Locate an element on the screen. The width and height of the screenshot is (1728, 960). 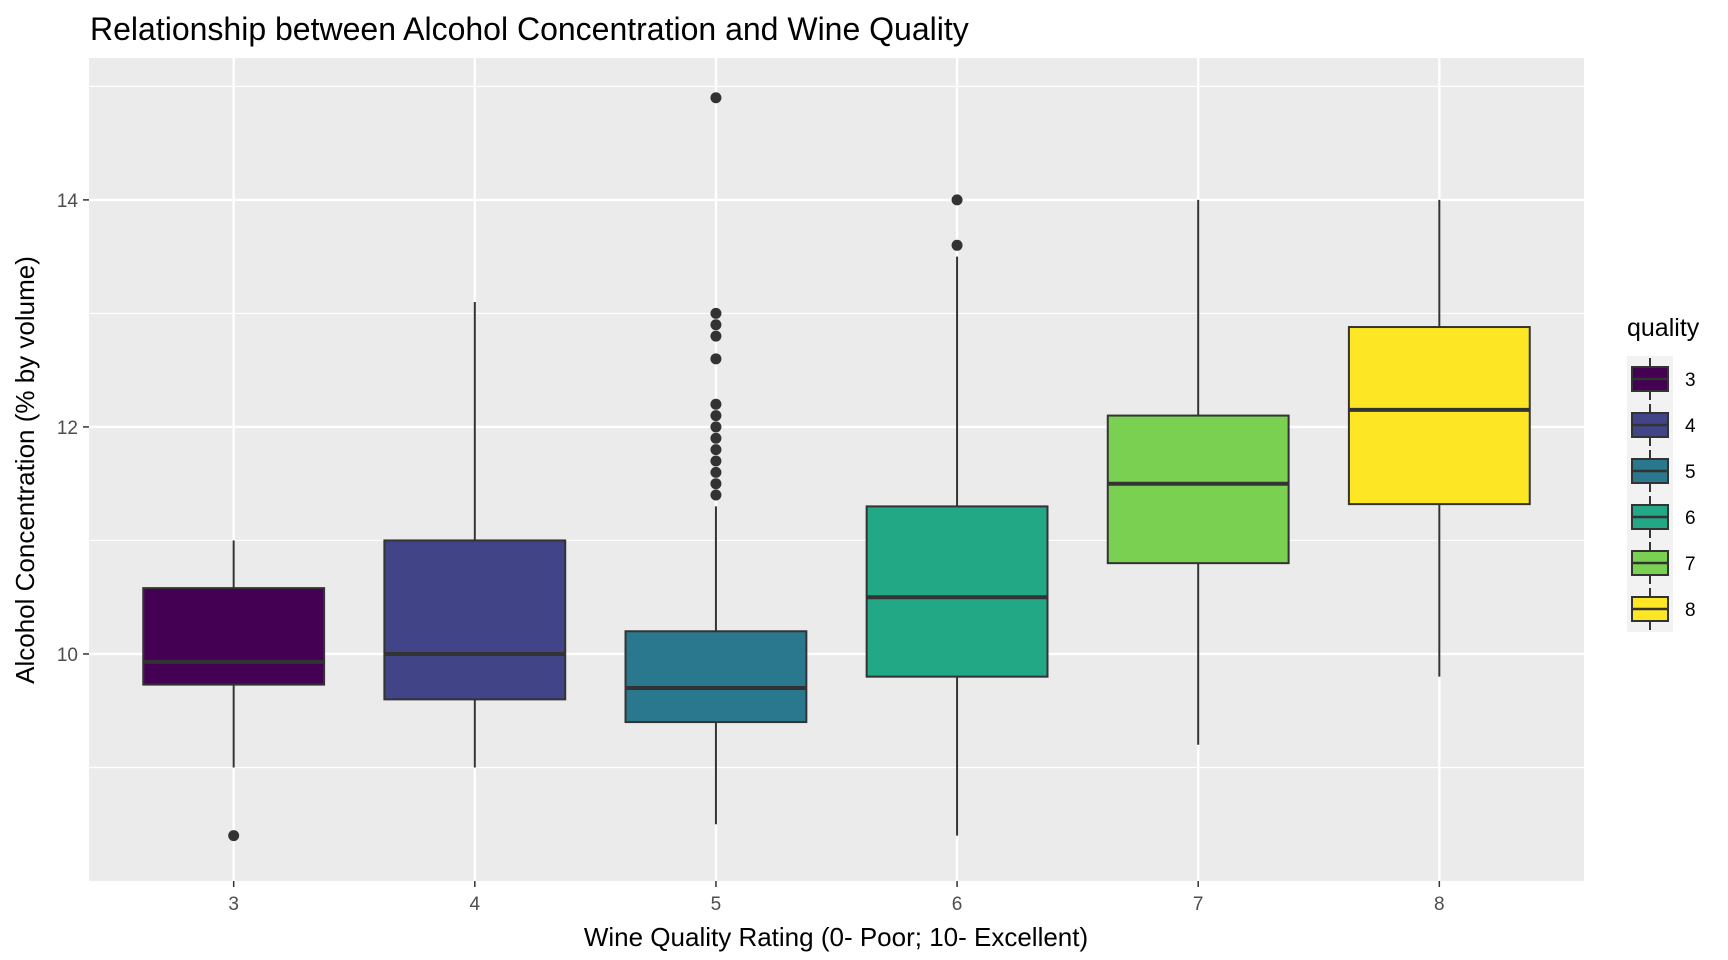
legend-label-4: 4 is located at coordinates (1690, 426).